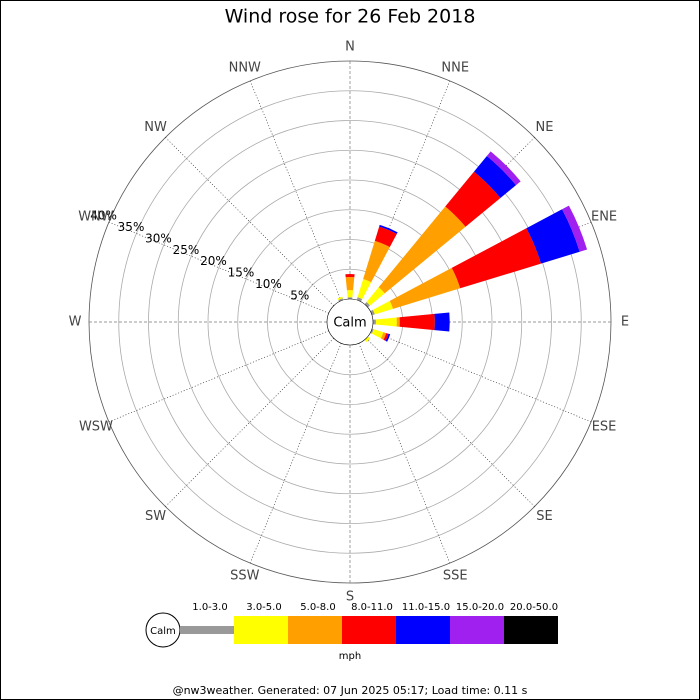  I want to click on direction-label: NW, so click(155, 127).